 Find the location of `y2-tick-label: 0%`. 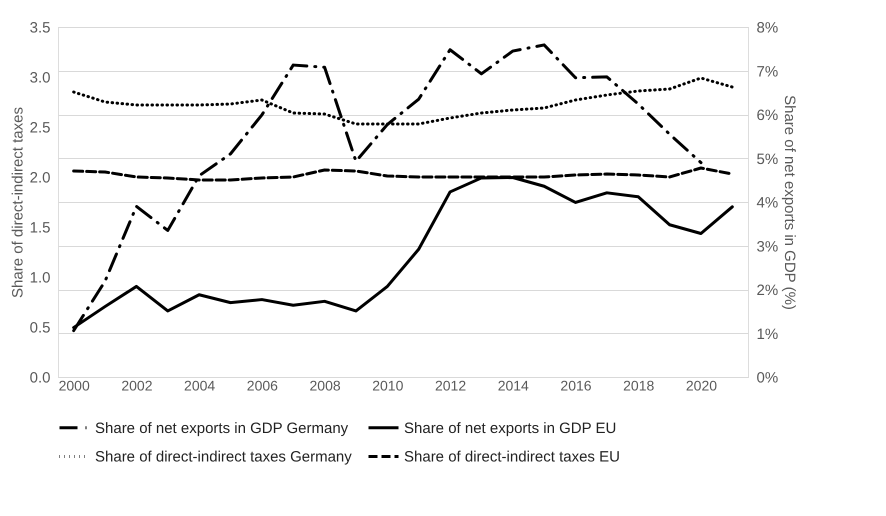

y2-tick-label: 0% is located at coordinates (767, 378).